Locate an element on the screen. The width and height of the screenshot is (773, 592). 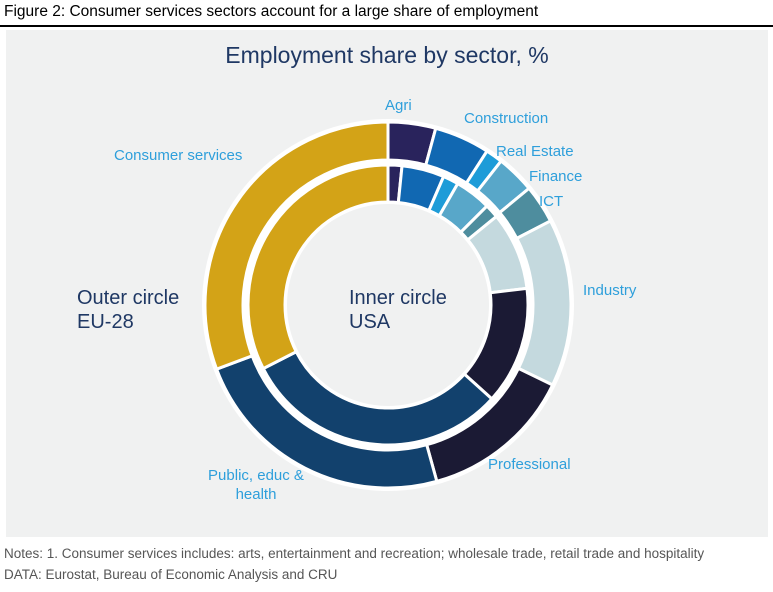
sector-label-agri: Agri is located at coordinates (398, 105).